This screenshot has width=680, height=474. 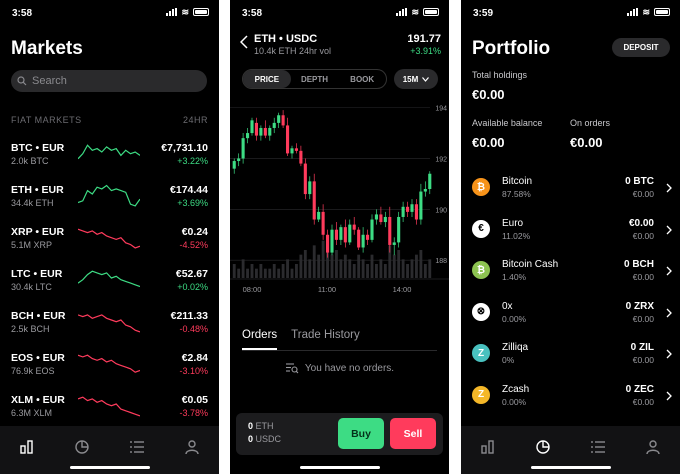 I want to click on view-segmented-control: PRICE DEPTH BOOK, so click(x=314, y=79).